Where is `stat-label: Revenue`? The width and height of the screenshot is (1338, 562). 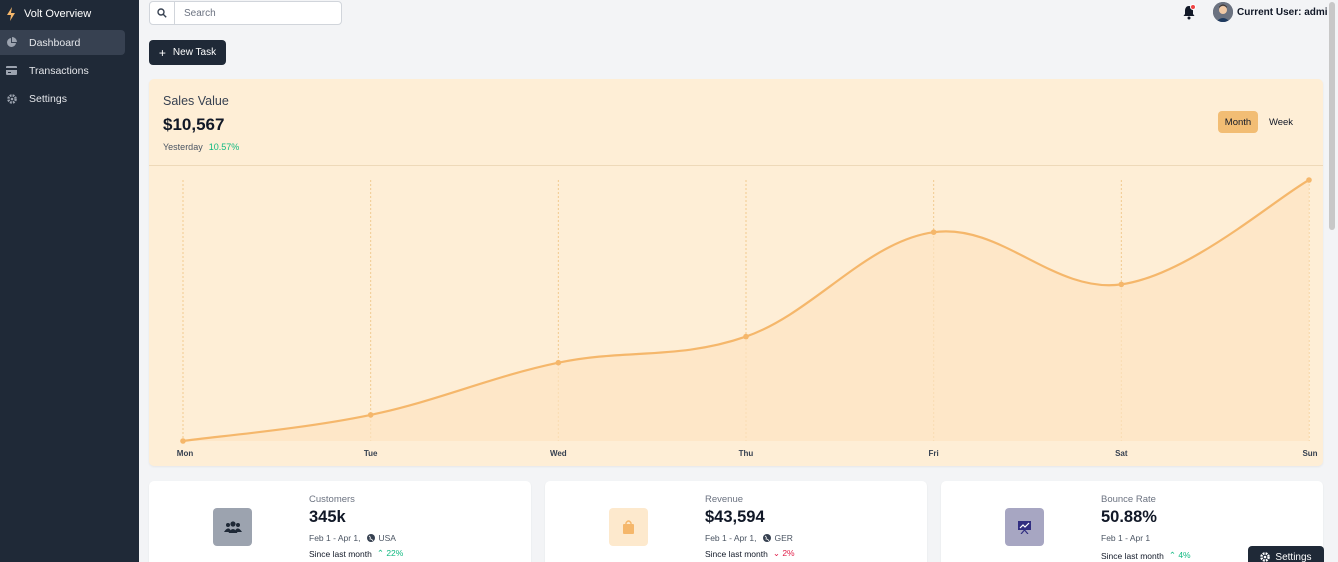 stat-label: Revenue is located at coordinates (724, 499).